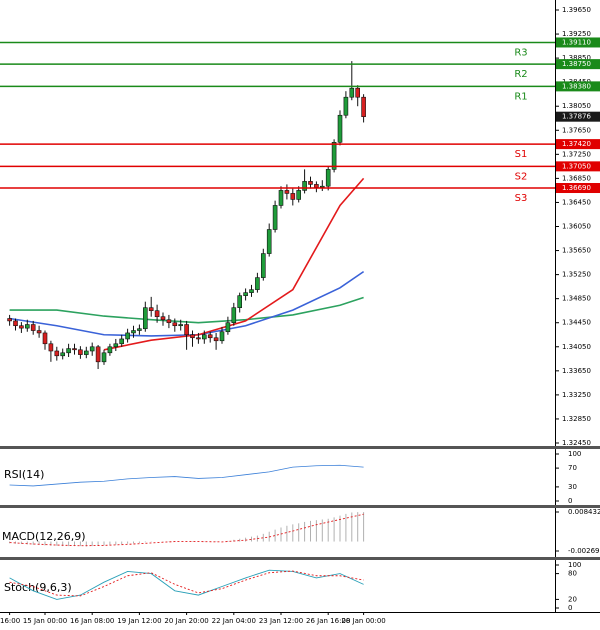 The height and width of the screenshot is (630, 600). Describe the element at coordinates (576, 178) in the screenshot. I see `y-tick-label: 1.36850` at that location.